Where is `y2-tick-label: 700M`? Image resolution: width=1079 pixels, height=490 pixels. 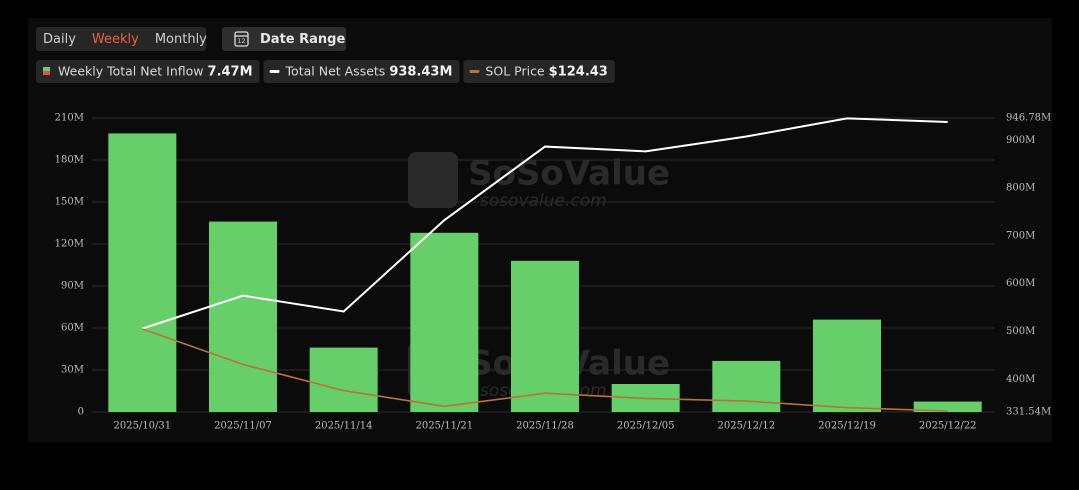 y2-tick-label: 700M is located at coordinates (1020, 235).